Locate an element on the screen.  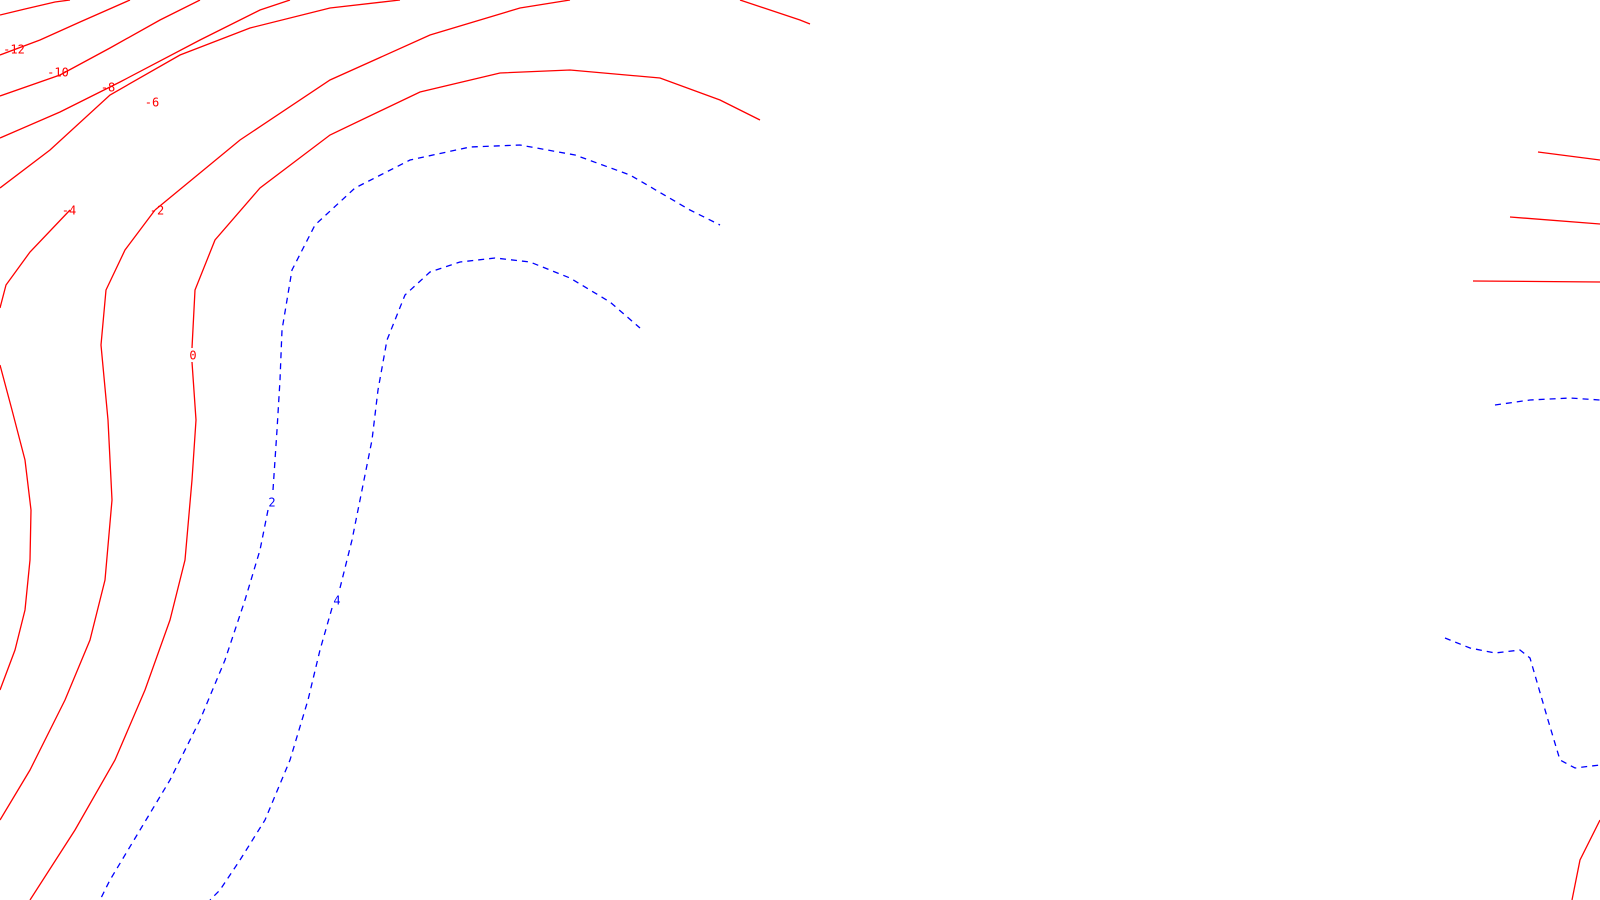
contour-label-neg2: -2 is located at coordinates (157, 211).